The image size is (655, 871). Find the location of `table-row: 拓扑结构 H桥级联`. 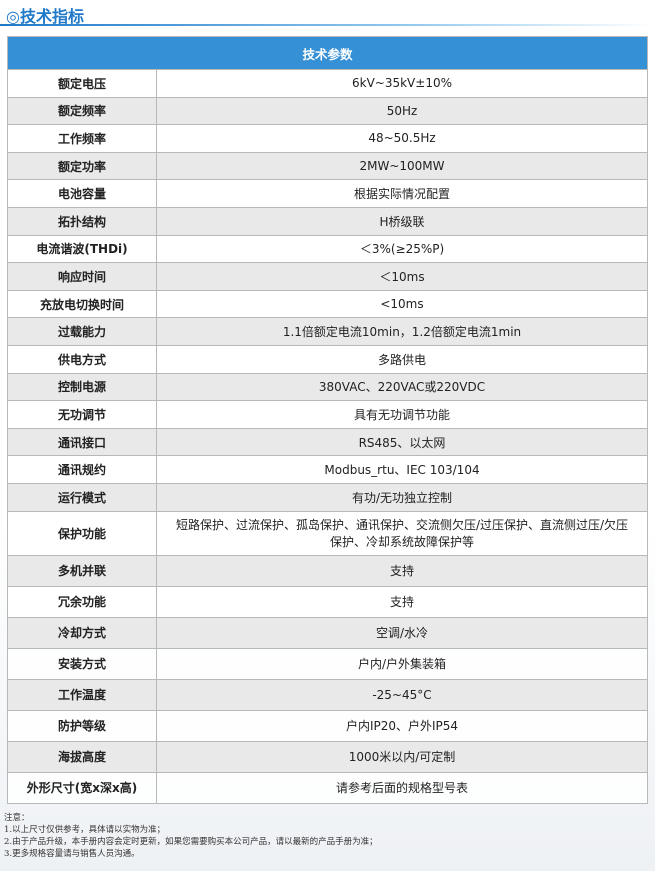

table-row: 拓扑结构 H桥级联 is located at coordinates (327, 221).